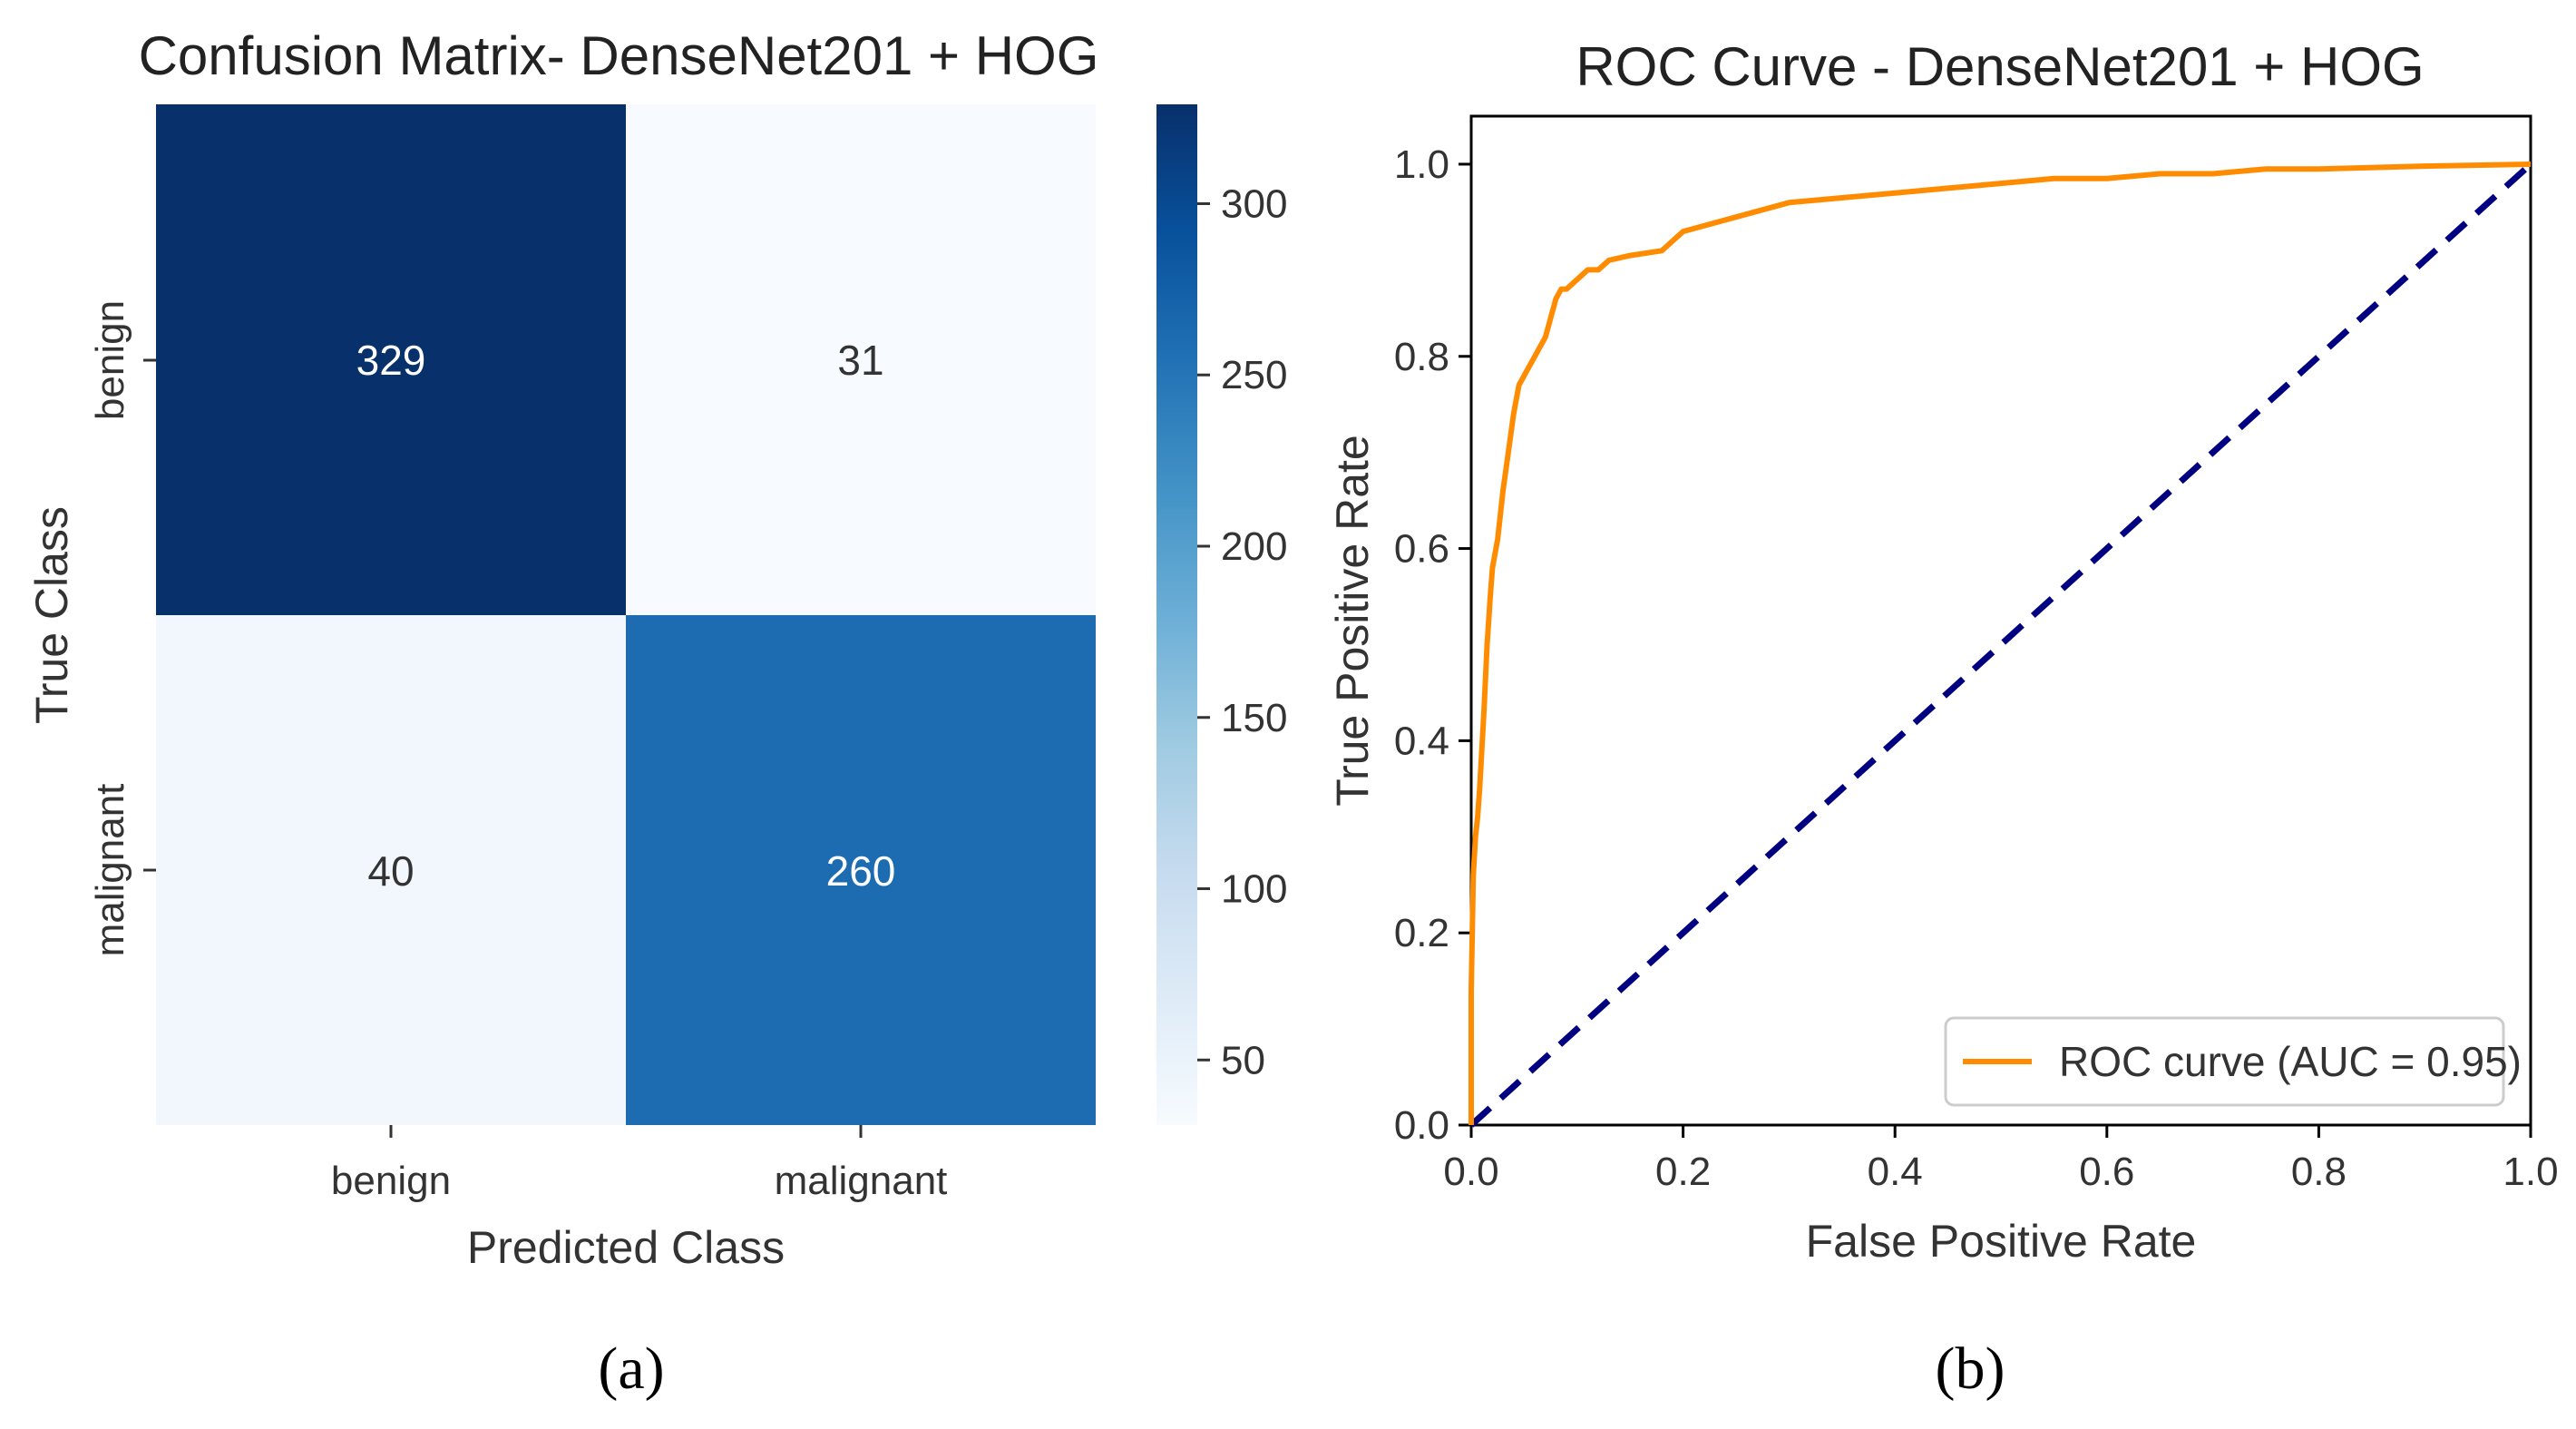 This screenshot has height=1429, width=2576. I want to click on colorbar-tick-label: 150, so click(1254, 718).